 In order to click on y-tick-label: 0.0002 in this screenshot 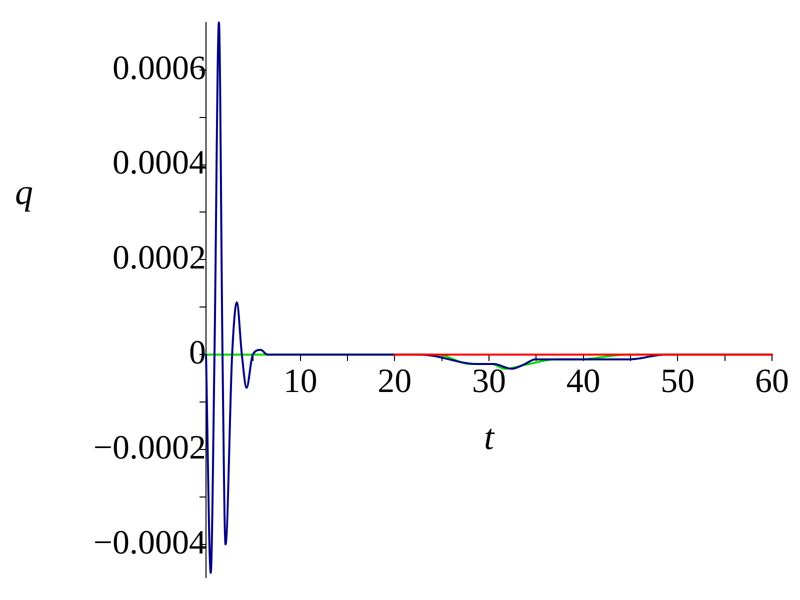, I will do `click(159, 258)`.